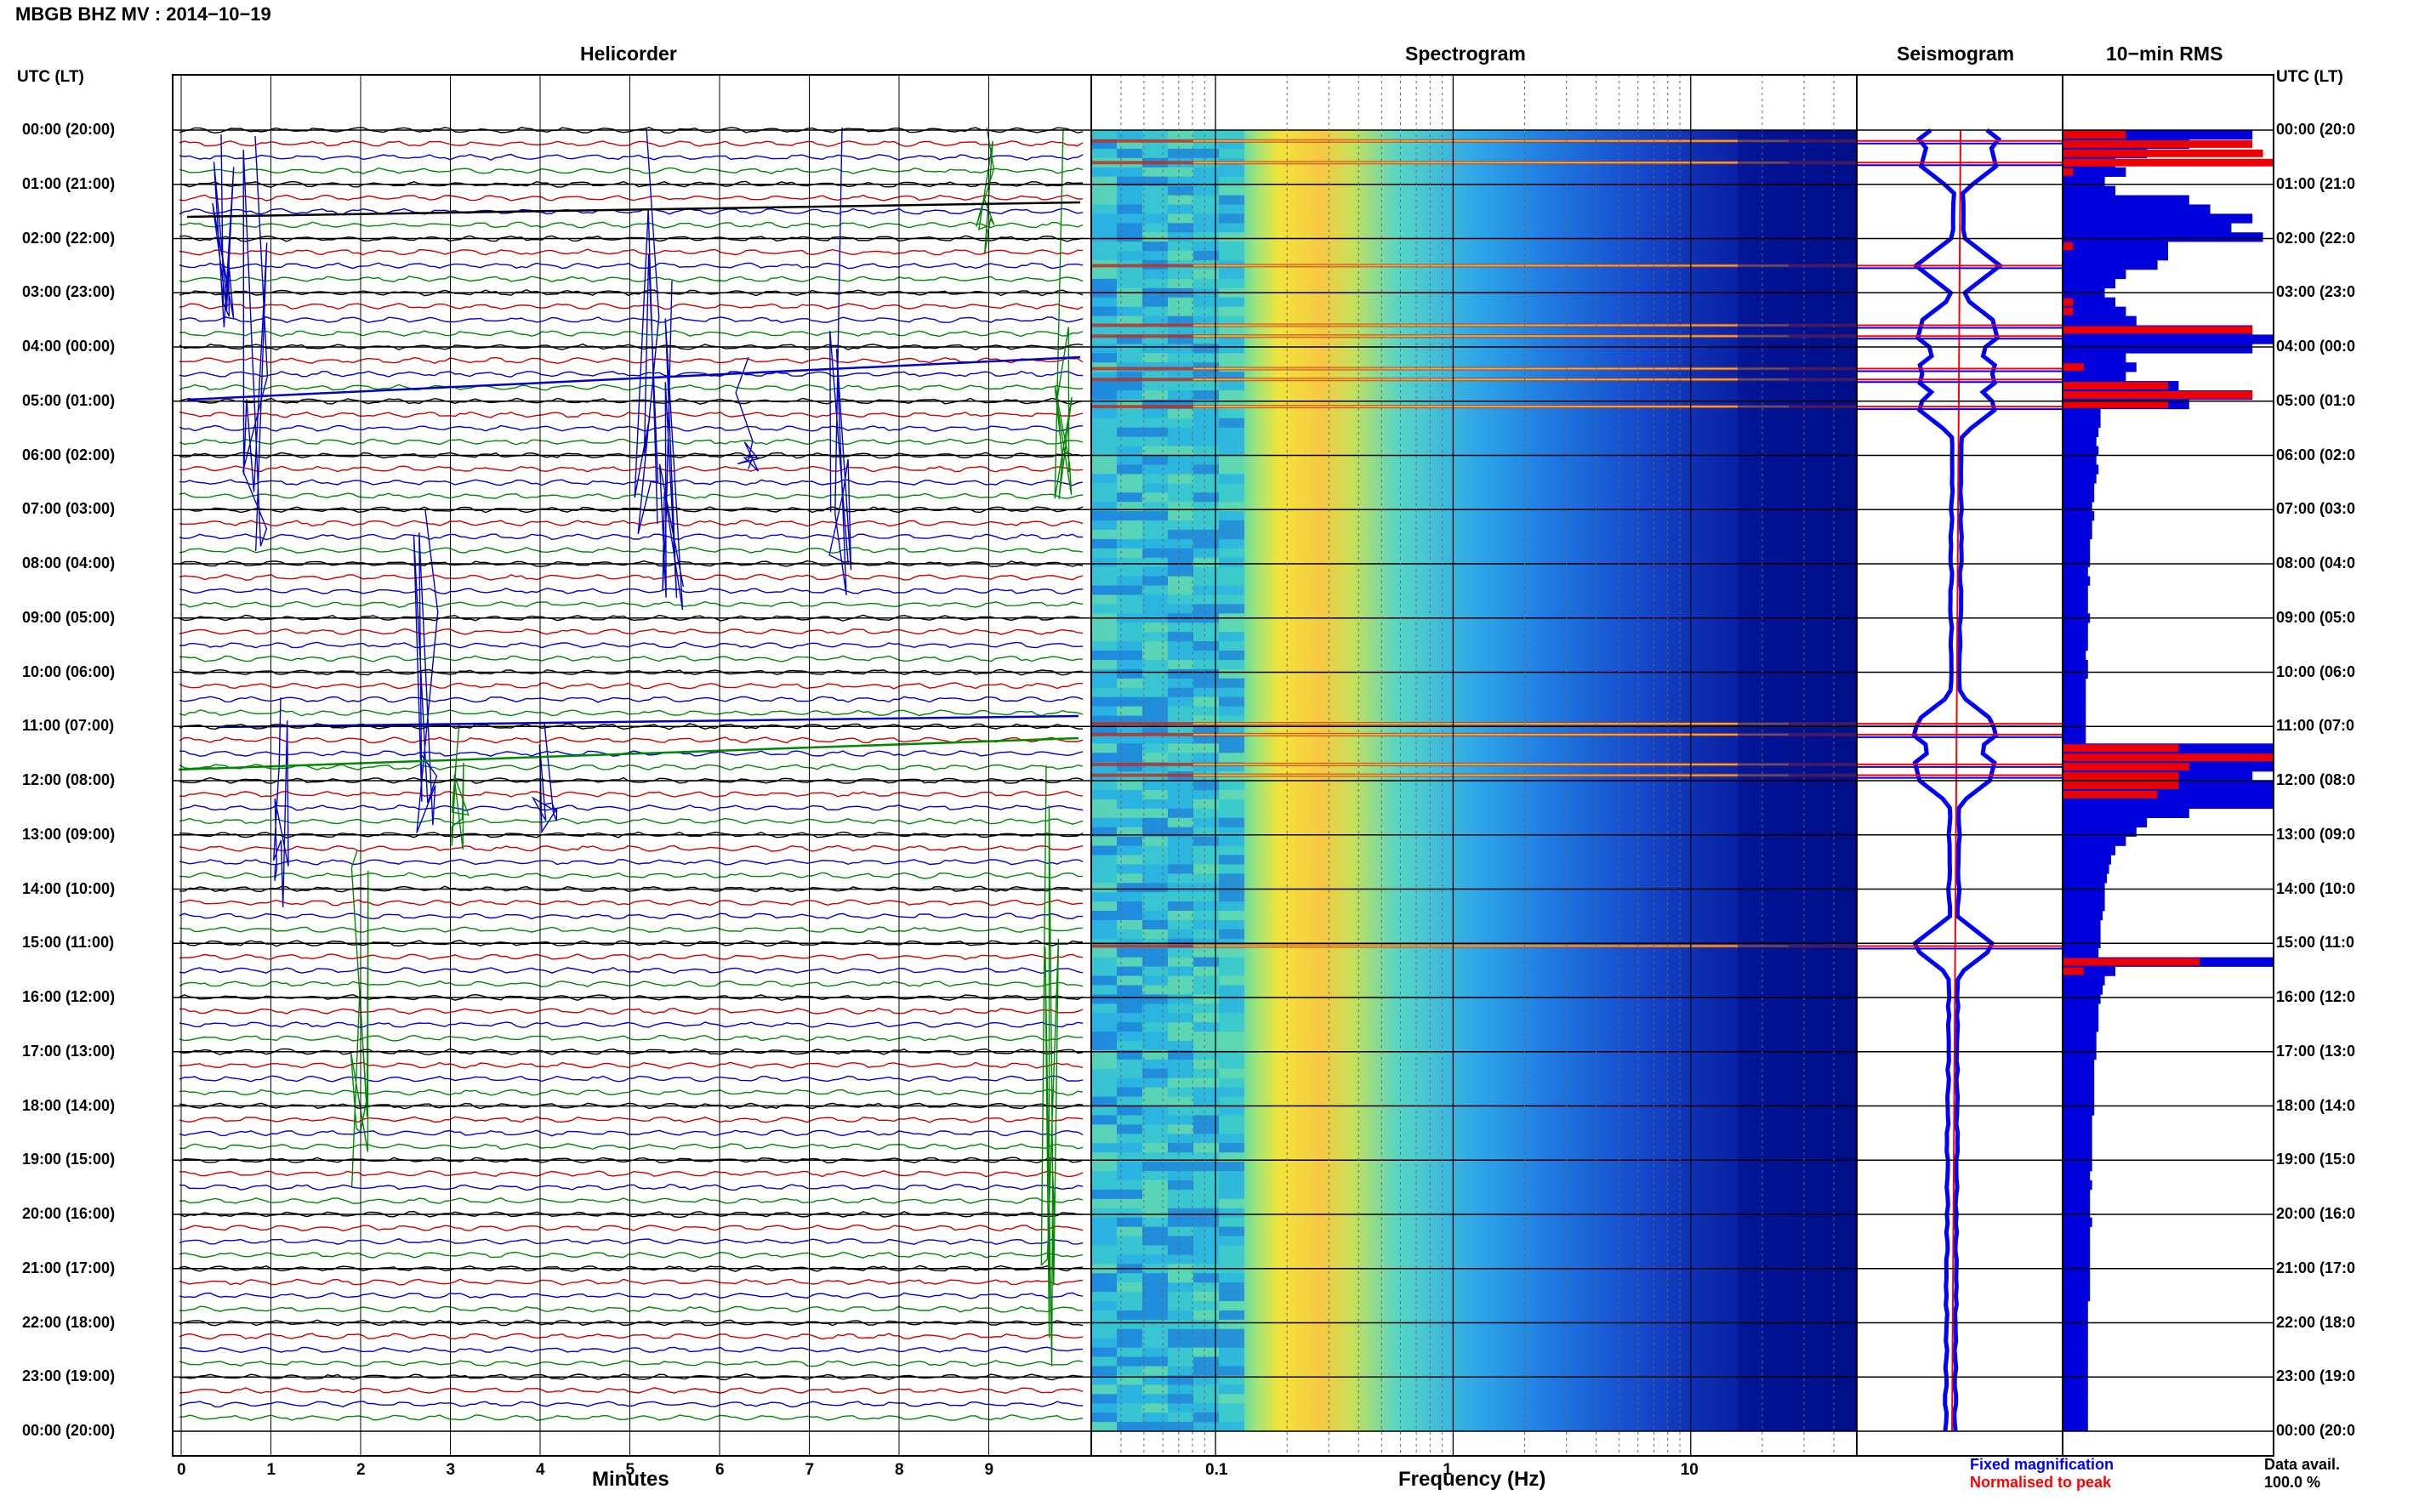  Describe the element at coordinates (1447, 1470) in the screenshot. I see `frequency-tick-label: 1` at that location.